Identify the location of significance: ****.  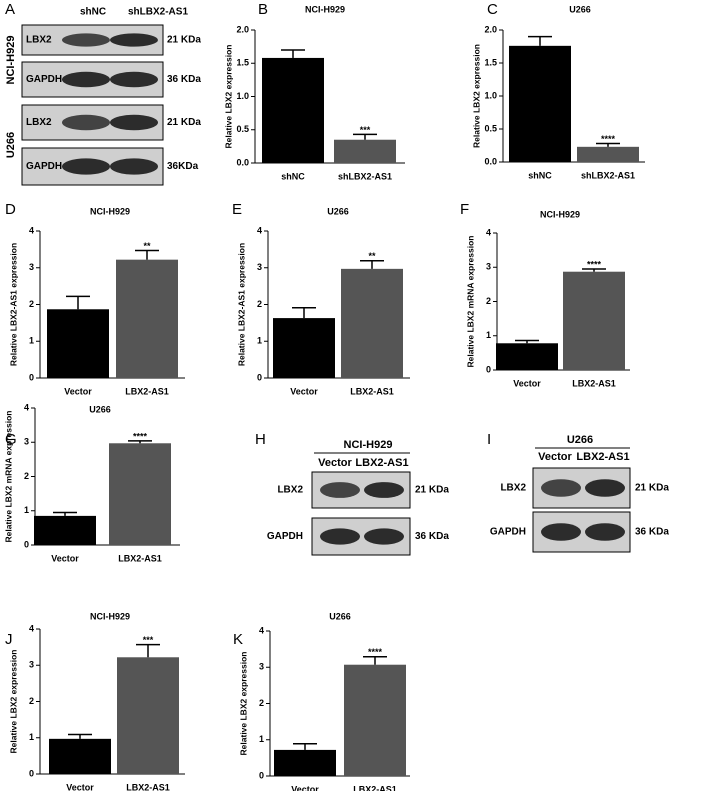
(608, 139).